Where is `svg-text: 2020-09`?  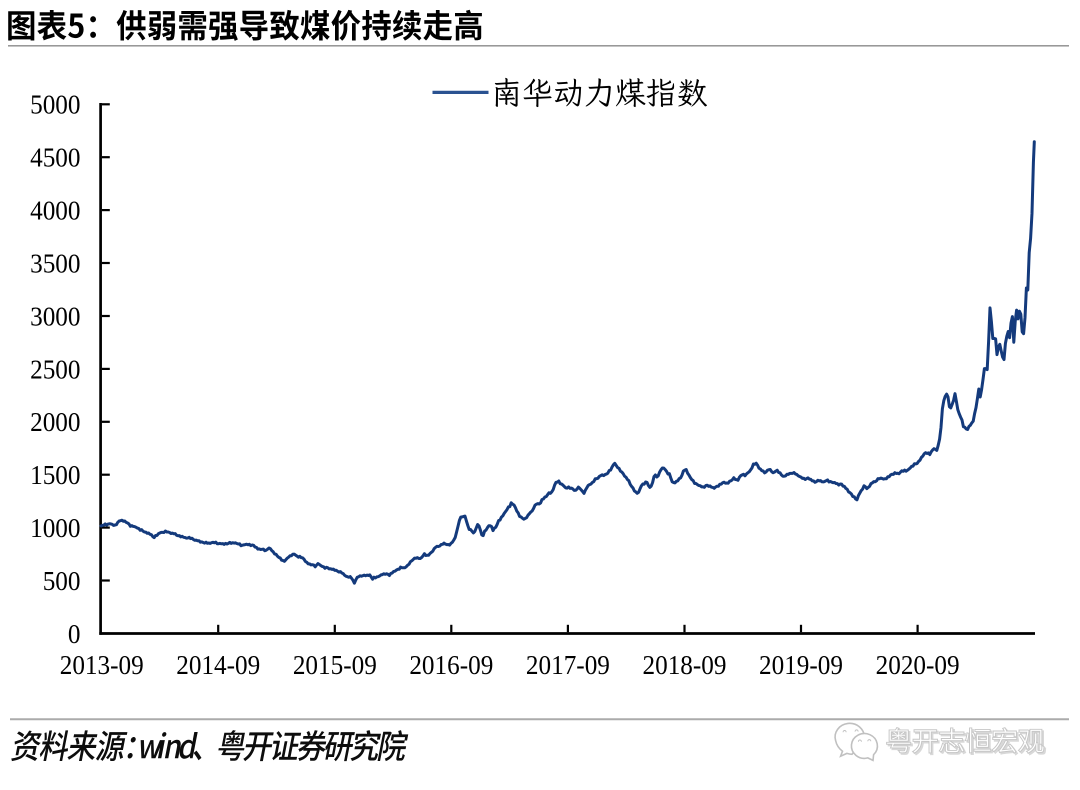 svg-text: 2020-09 is located at coordinates (918, 665).